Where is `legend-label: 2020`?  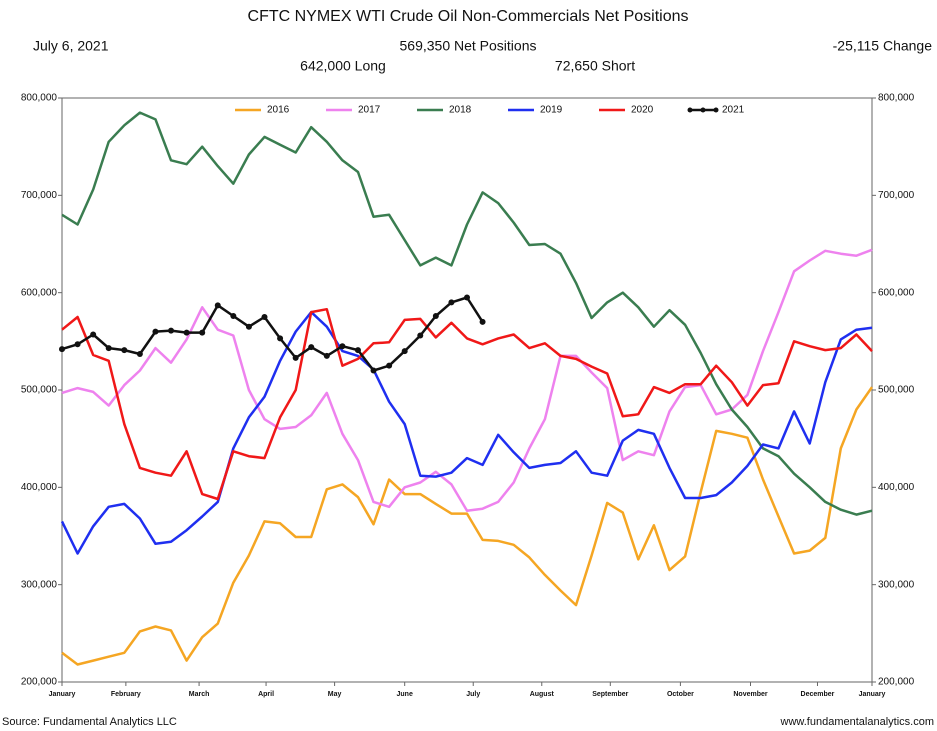 legend-label: 2020 is located at coordinates (642, 110).